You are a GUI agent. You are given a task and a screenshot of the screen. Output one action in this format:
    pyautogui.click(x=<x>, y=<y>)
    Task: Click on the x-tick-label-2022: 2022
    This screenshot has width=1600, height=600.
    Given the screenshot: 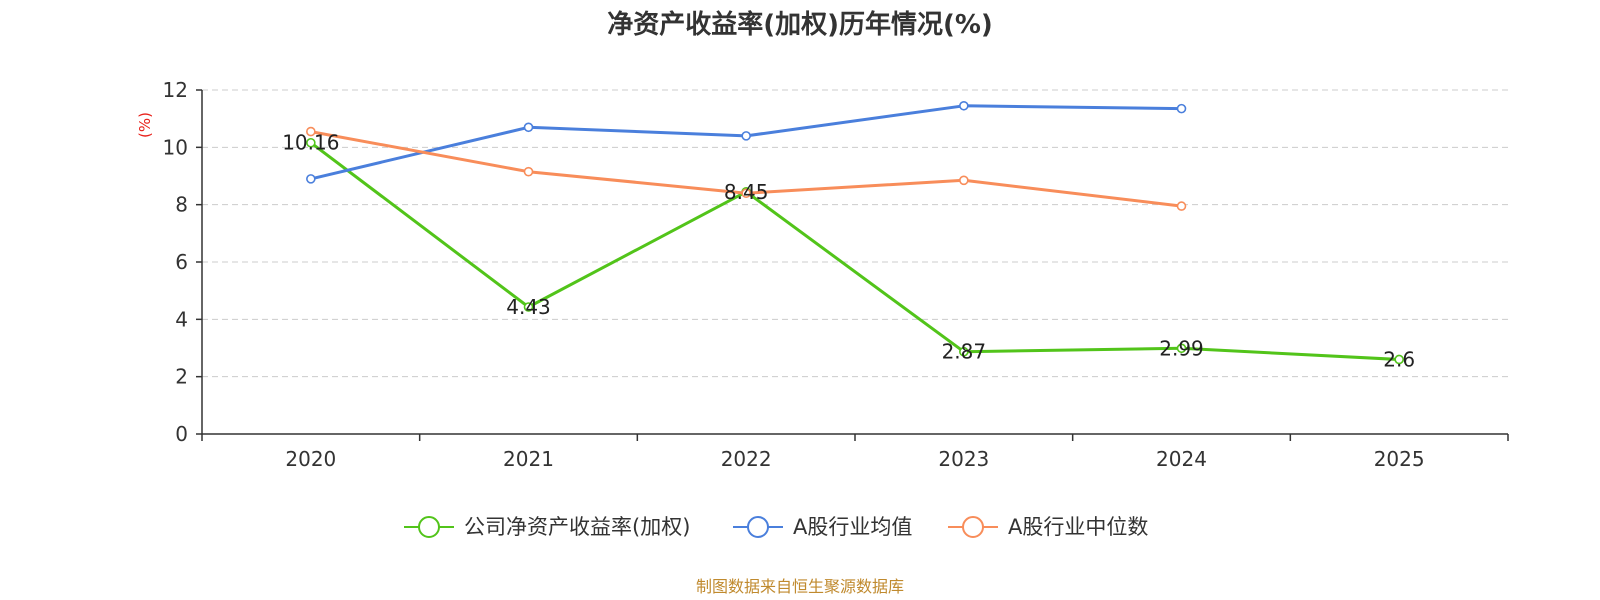 What is the action you would take?
    pyautogui.click(x=746, y=459)
    